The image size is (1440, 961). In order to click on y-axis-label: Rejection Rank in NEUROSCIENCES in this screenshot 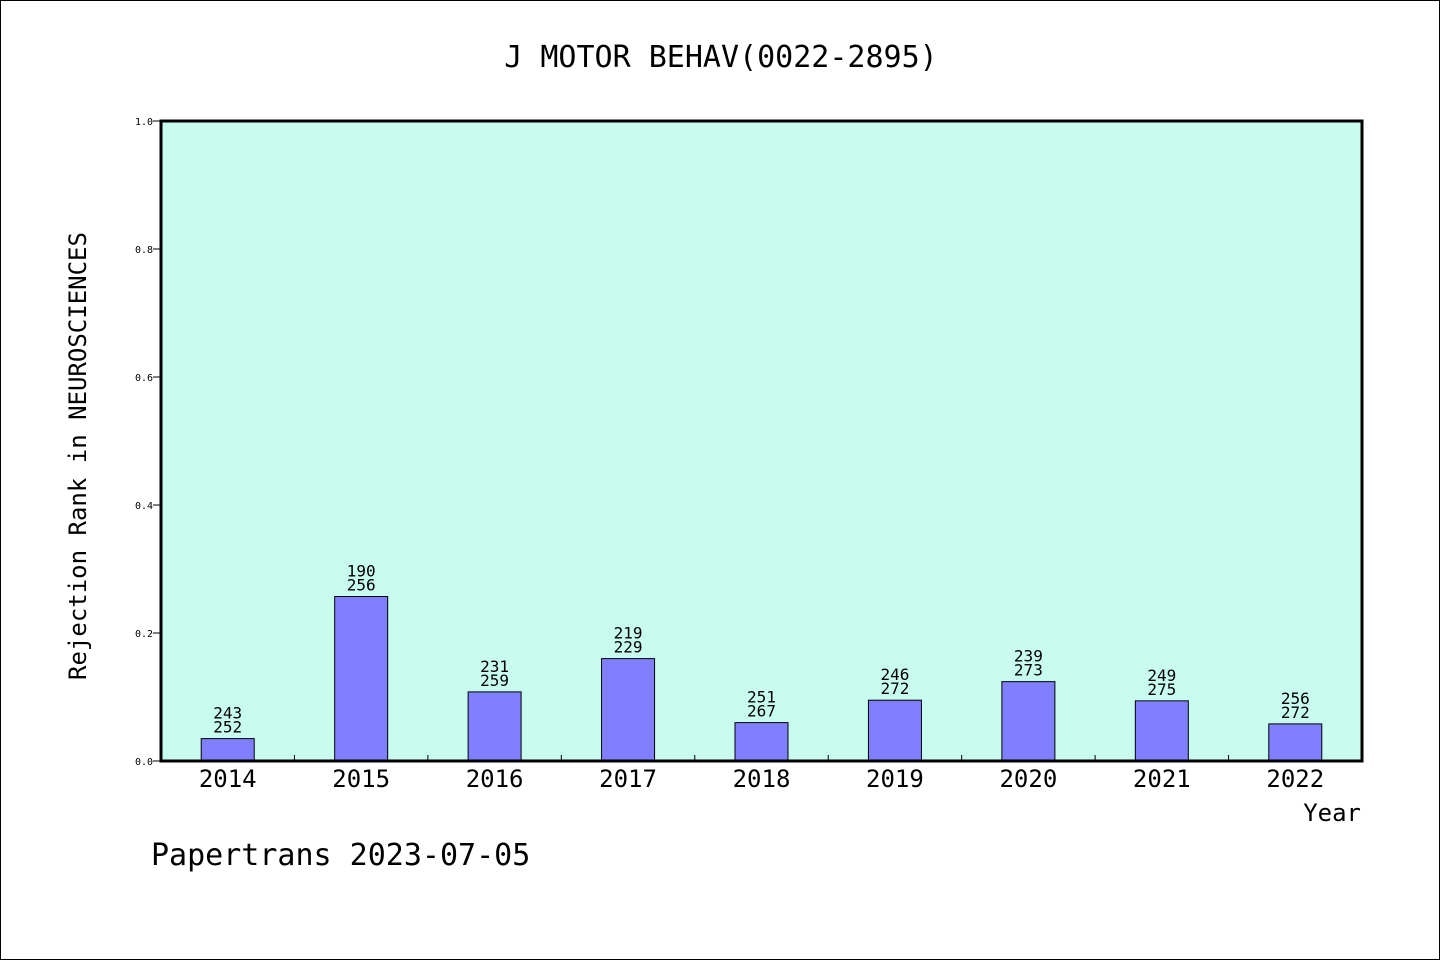, I will do `click(78, 456)`.